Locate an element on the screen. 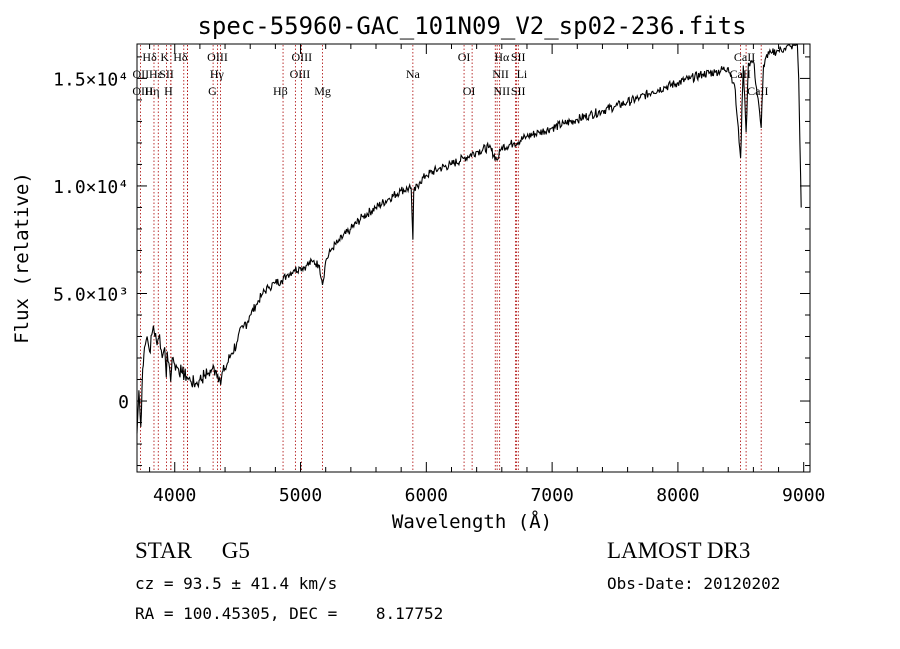 The height and width of the screenshot is (649, 900). x-tick-label: 8000 is located at coordinates (677, 495).